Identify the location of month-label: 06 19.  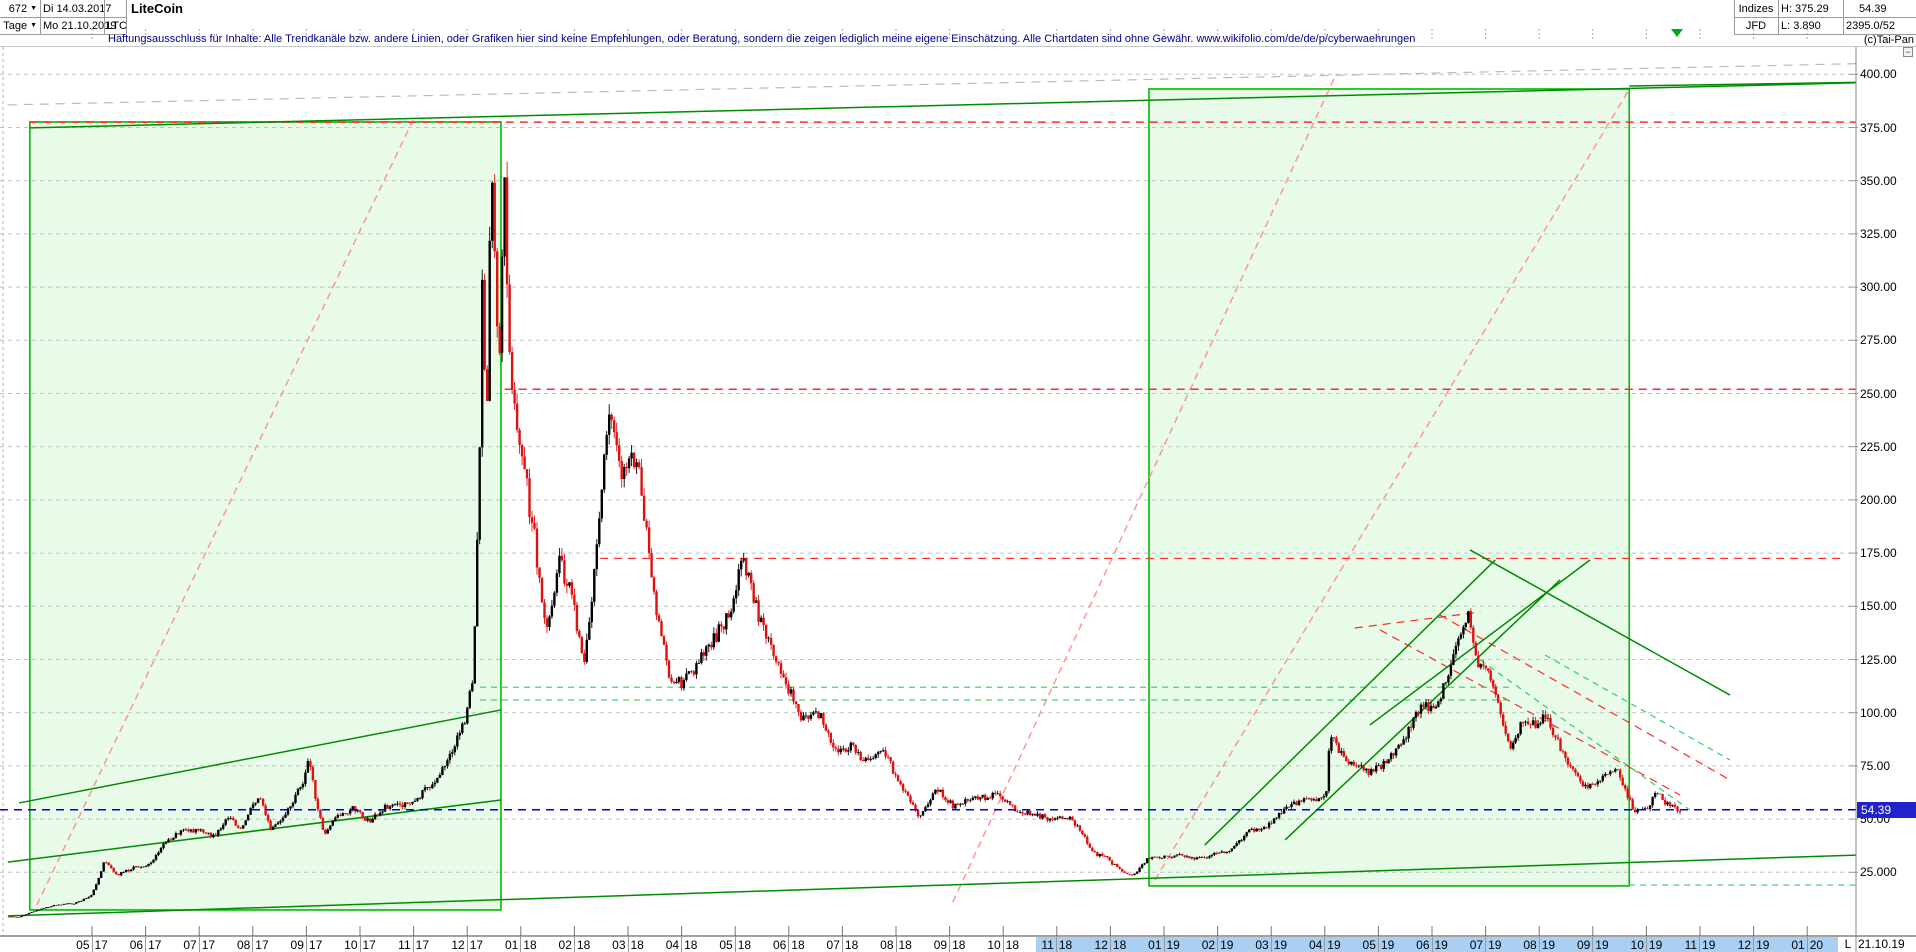
(1432, 944).